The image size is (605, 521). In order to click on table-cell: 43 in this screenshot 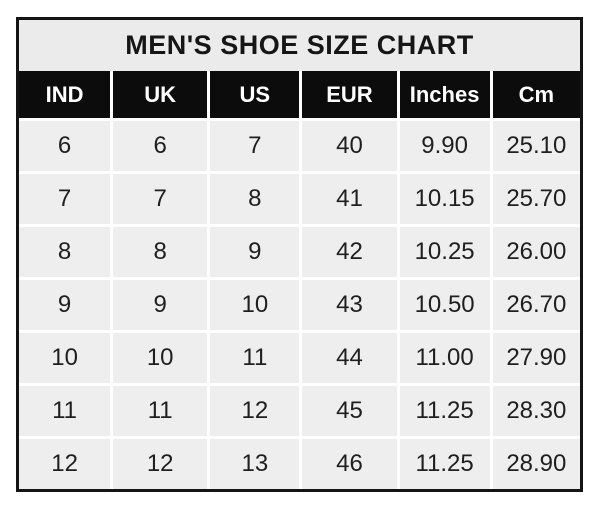, I will do `click(349, 305)`.